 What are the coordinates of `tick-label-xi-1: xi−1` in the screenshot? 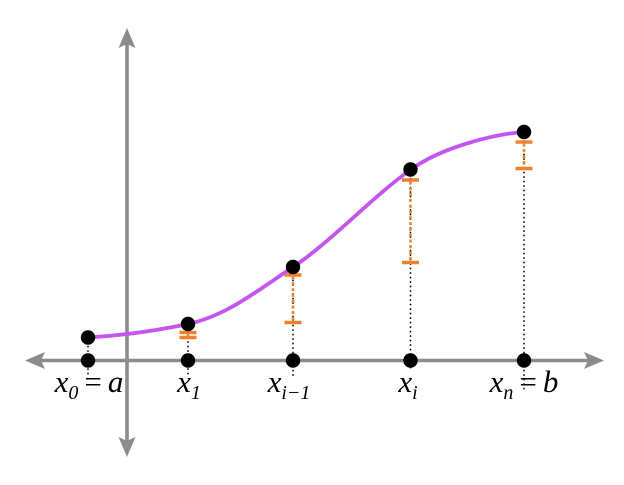 It's located at (289, 383).